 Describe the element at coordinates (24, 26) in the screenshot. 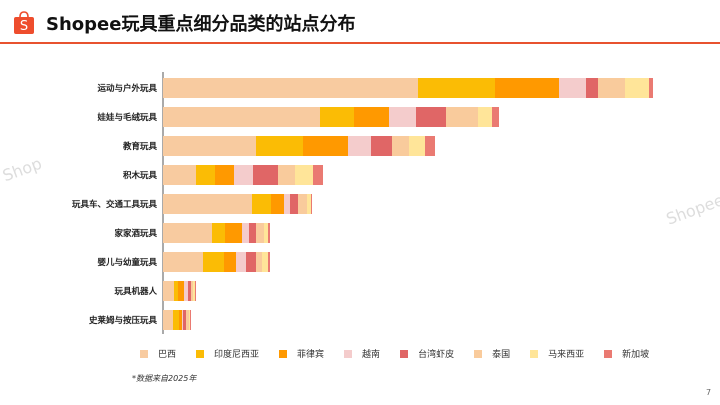

I see `svg-text: S` at that location.